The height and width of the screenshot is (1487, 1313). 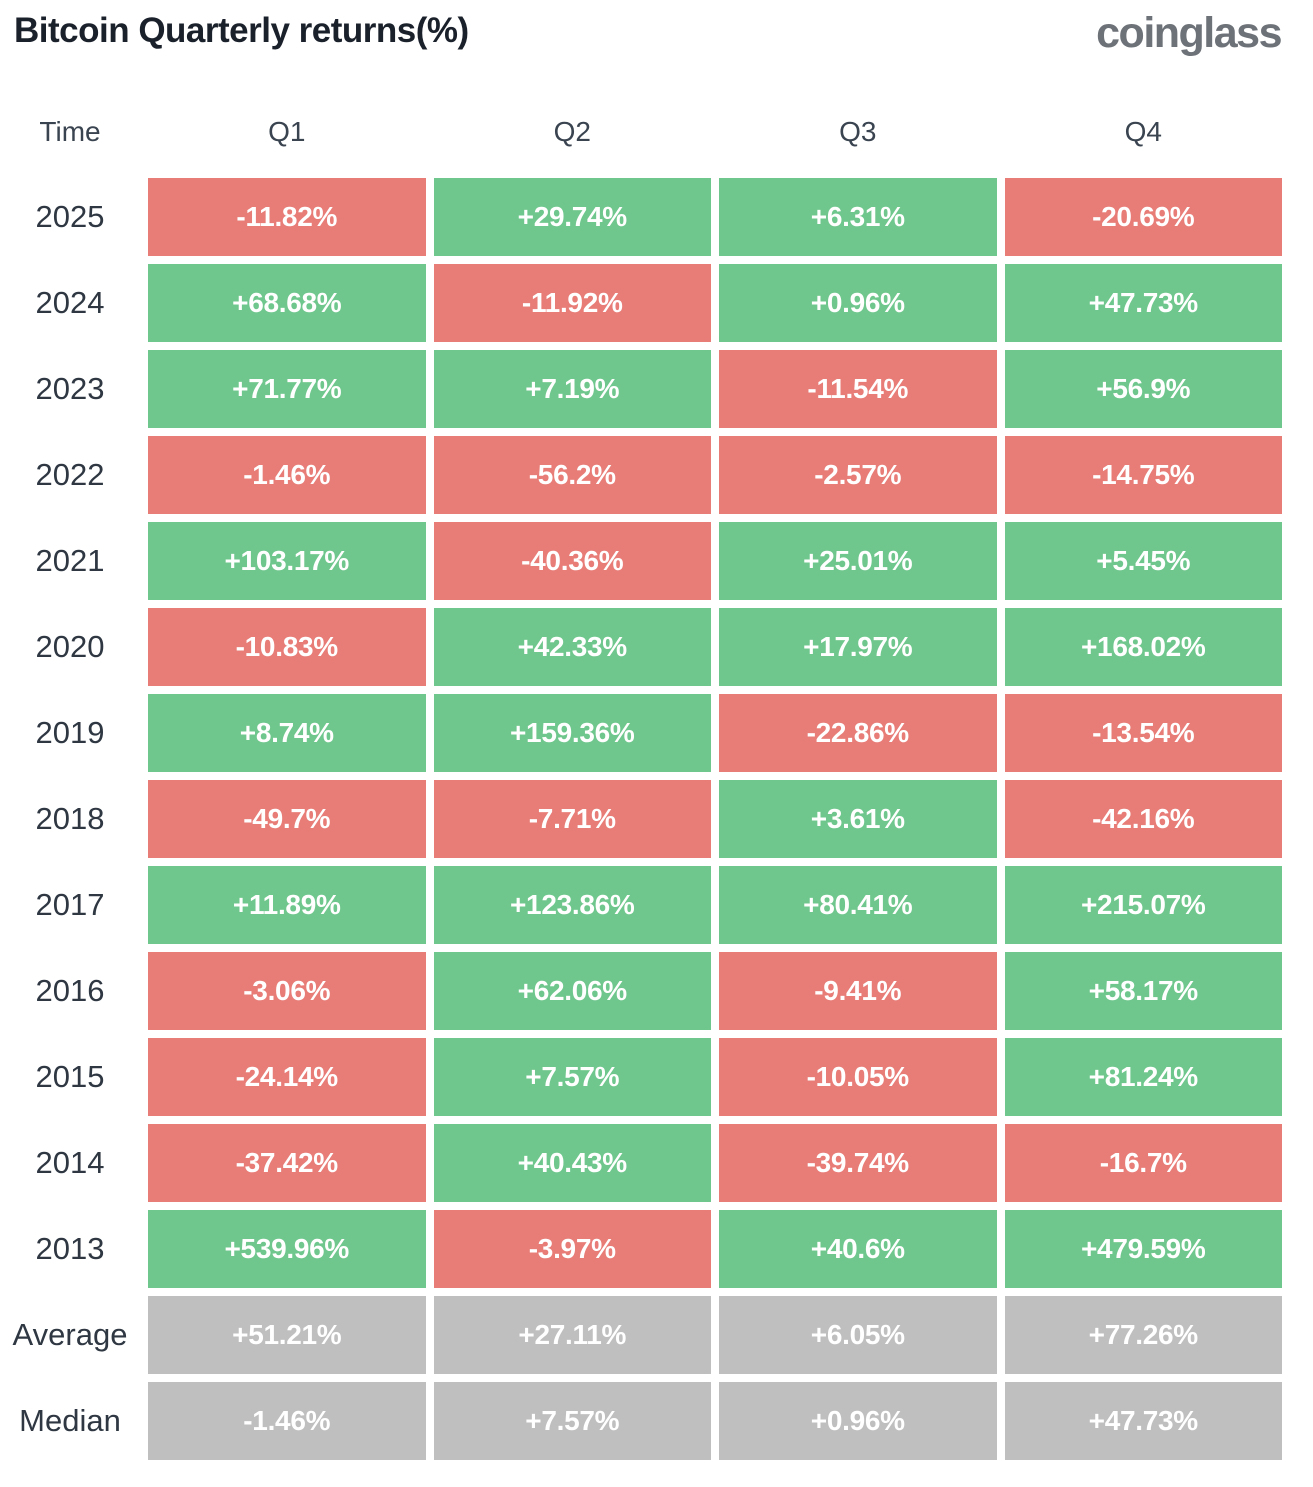 What do you see at coordinates (70, 1334) in the screenshot?
I see `row-label: Average` at bounding box center [70, 1334].